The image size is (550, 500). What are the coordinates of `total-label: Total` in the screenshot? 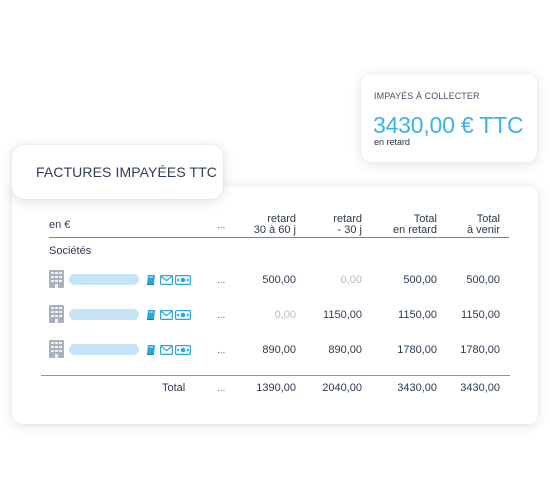 It's located at (174, 388).